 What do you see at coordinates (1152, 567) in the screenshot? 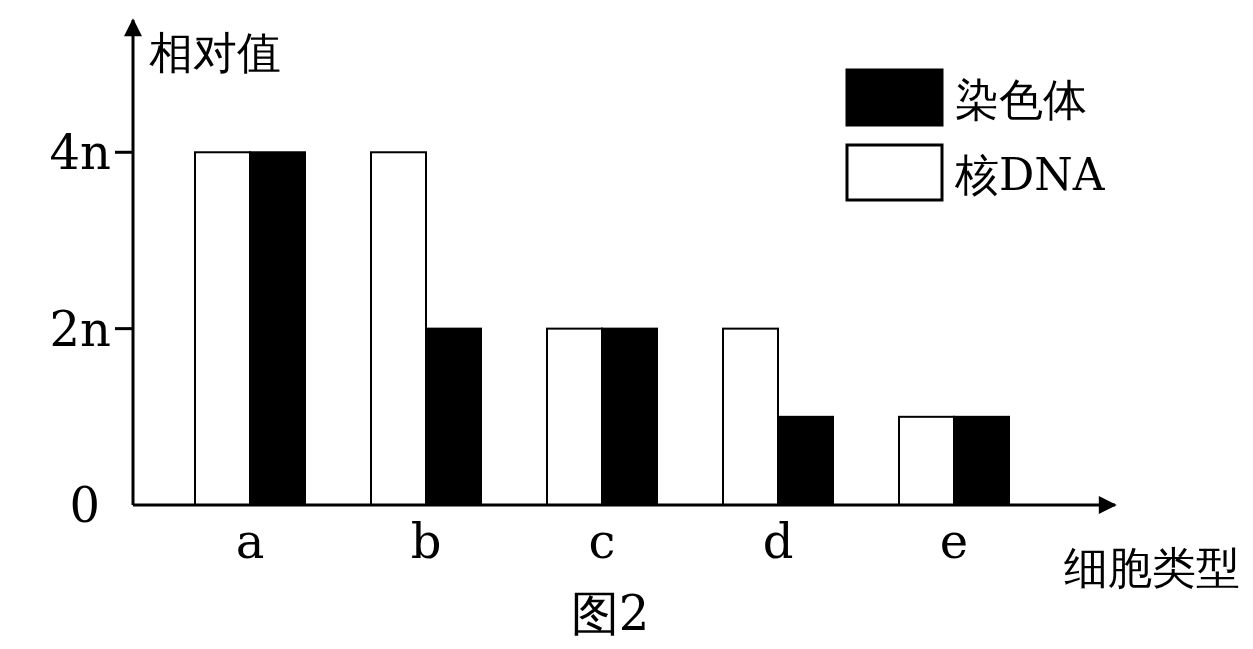
I see `x-axis-title: 细胞类型` at bounding box center [1152, 567].